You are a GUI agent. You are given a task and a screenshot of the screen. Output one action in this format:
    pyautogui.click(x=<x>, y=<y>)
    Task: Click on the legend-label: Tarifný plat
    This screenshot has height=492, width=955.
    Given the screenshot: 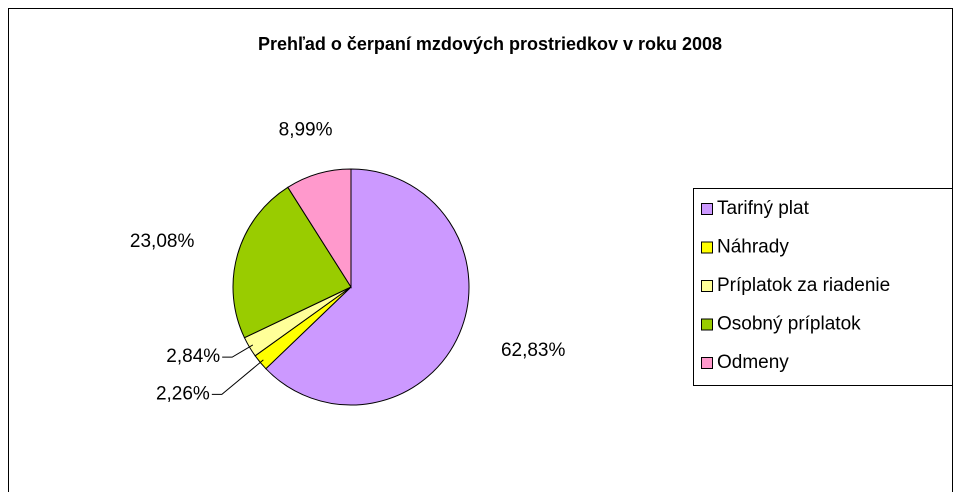 What is the action you would take?
    pyautogui.click(x=763, y=208)
    